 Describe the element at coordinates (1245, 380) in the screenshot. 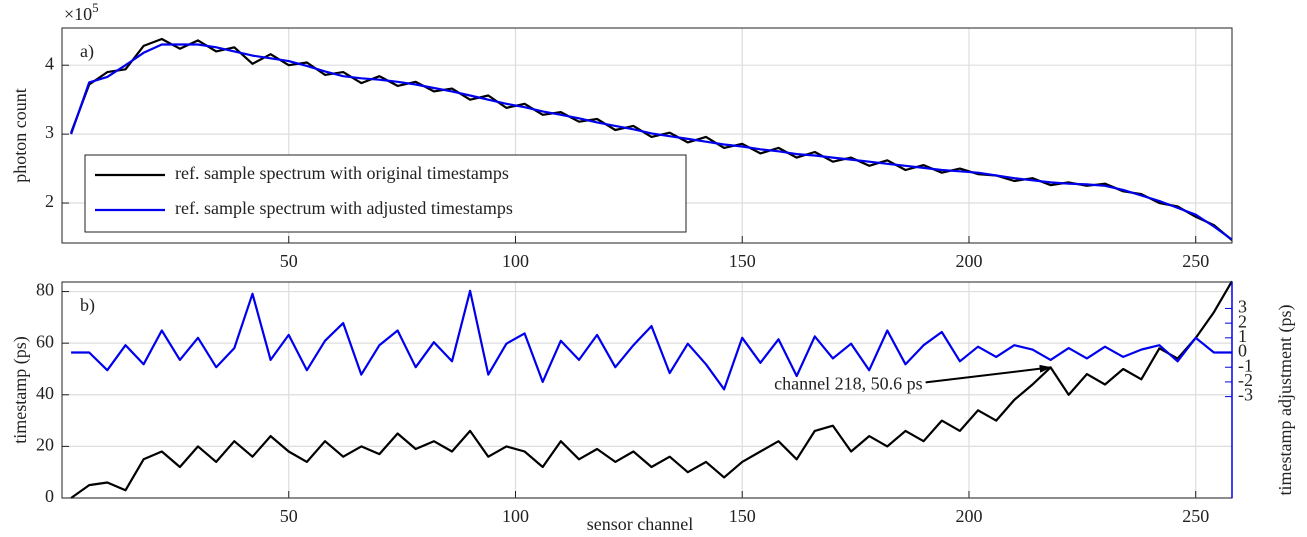

I see `y2-tick-label: -2` at that location.